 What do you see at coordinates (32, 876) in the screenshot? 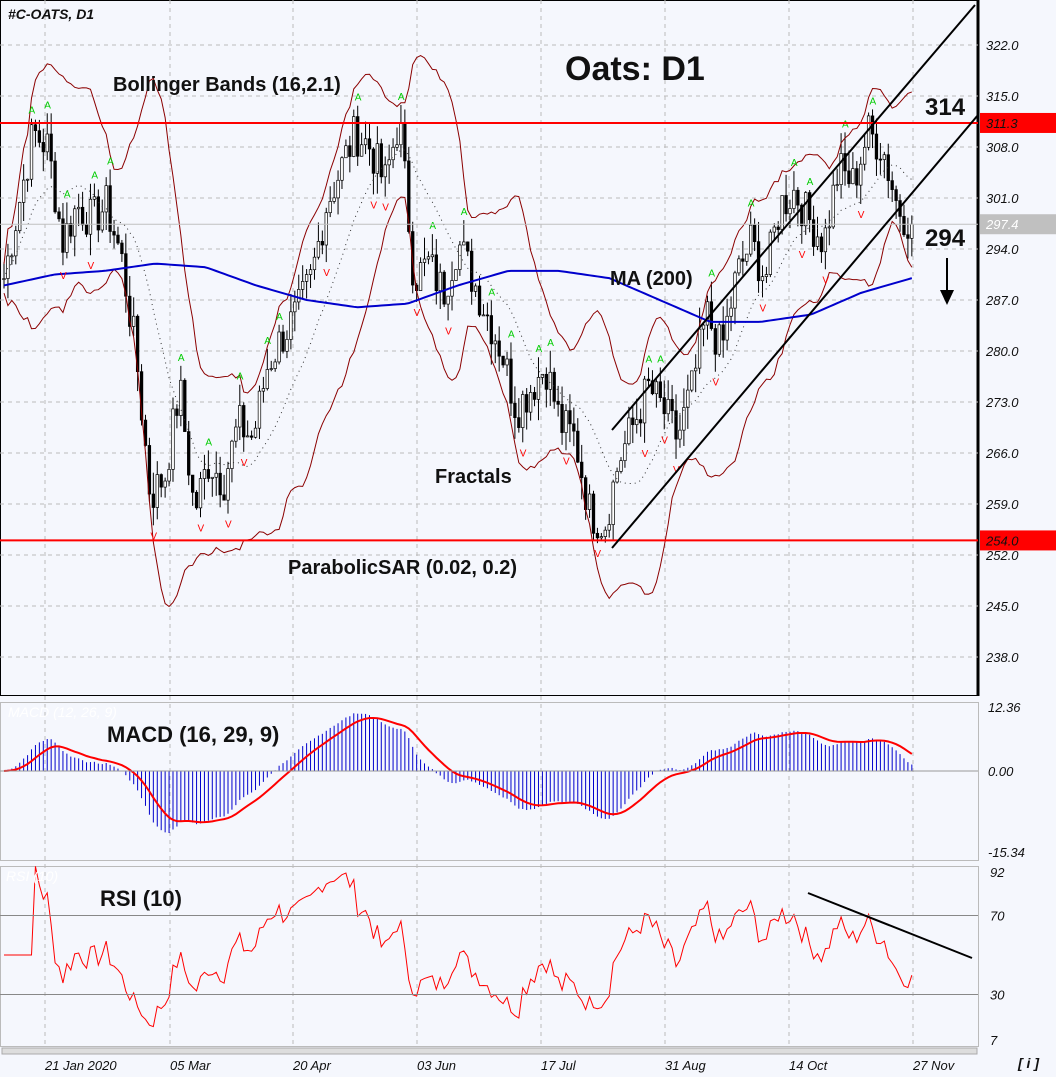
I see `rsi-faint-label: RSI (10)` at bounding box center [32, 876].